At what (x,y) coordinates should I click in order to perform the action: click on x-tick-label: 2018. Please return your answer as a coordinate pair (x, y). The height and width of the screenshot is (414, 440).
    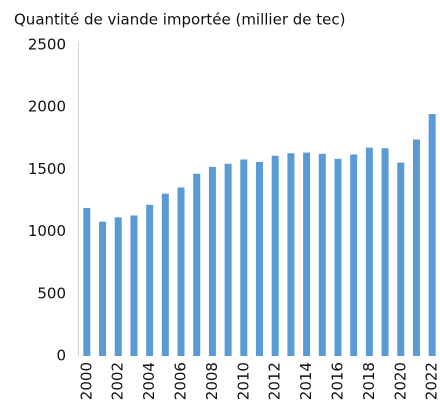
    Looking at the image, I should click on (369, 381).